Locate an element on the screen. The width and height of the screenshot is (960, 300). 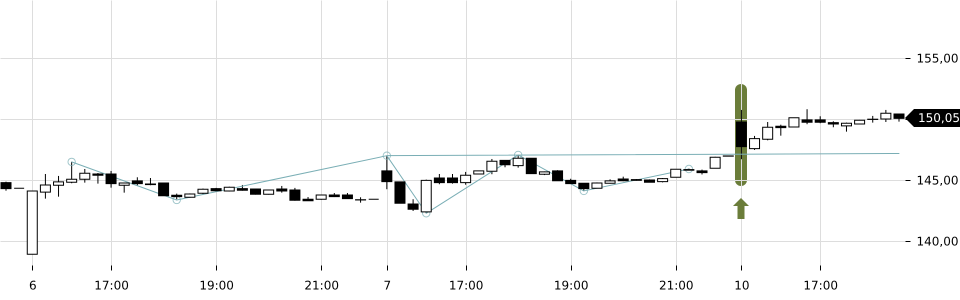
x-tick-label: 7 is located at coordinates (388, 285).